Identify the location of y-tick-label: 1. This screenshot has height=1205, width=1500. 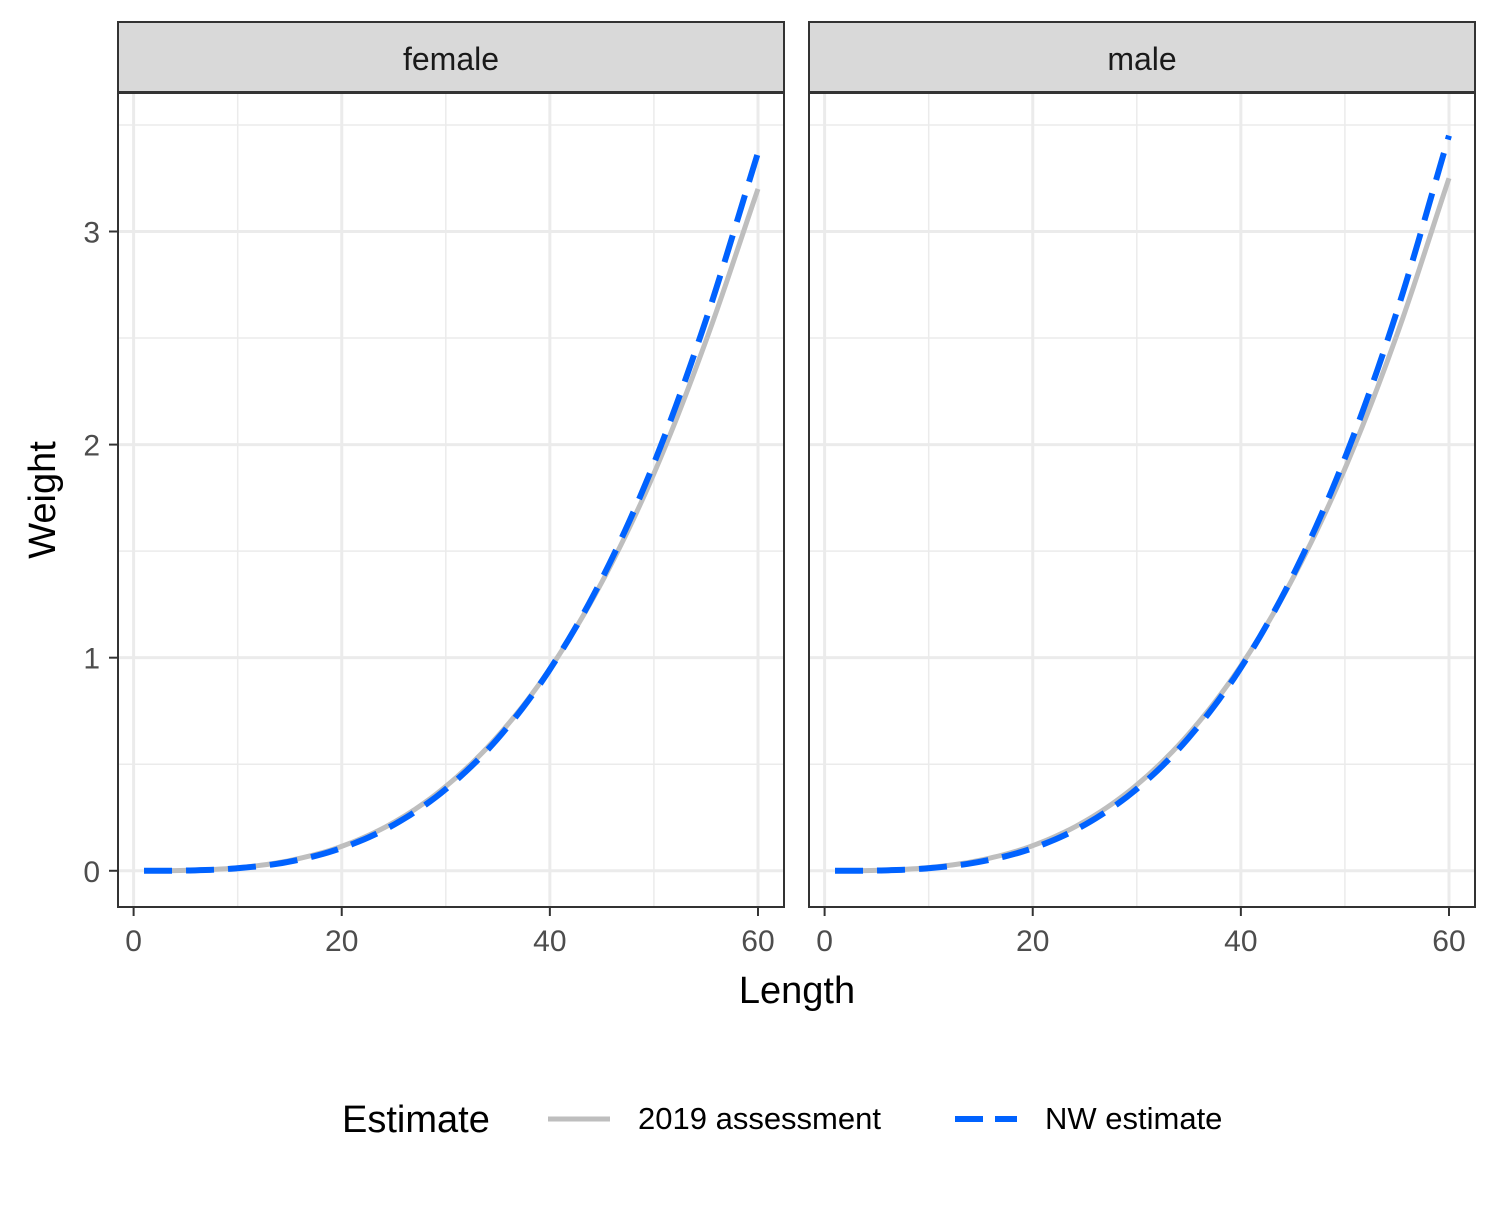
(91, 659).